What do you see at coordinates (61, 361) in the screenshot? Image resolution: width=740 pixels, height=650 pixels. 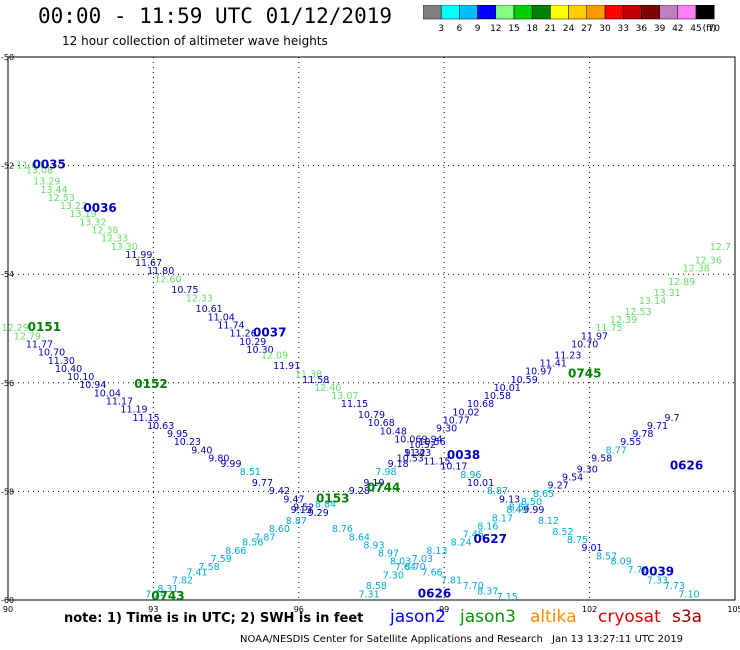 I see `swh-value: 11.30` at bounding box center [61, 361].